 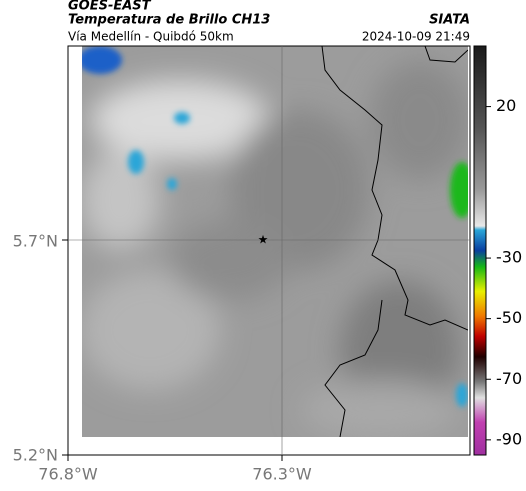 What do you see at coordinates (169, 20) in the screenshot?
I see `title: Temperatura de Brillo CH13` at bounding box center [169, 20].